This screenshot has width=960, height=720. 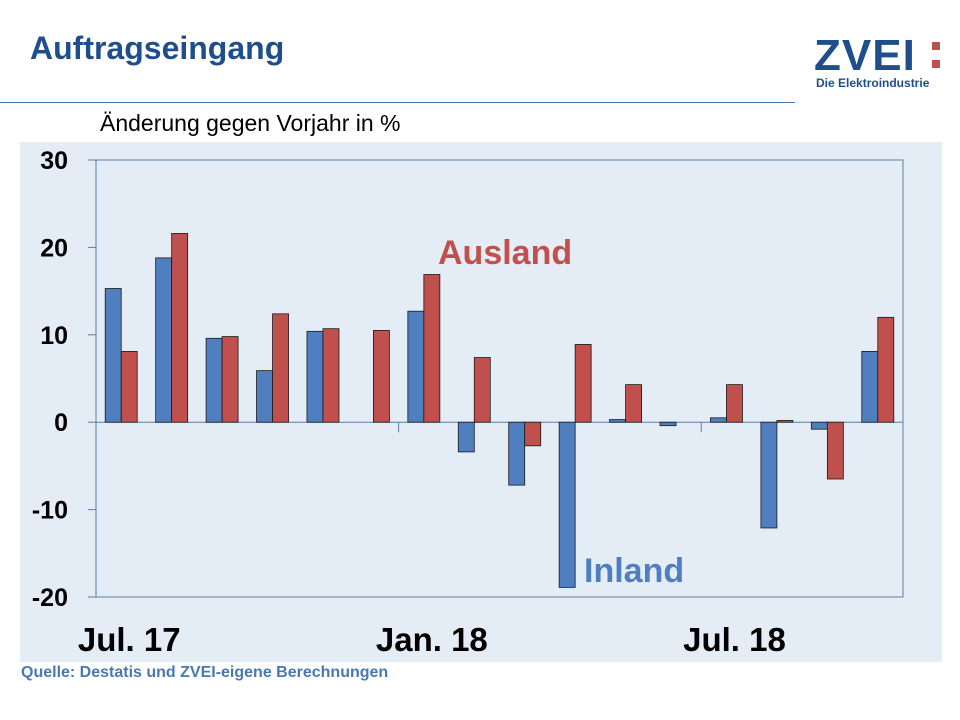 I want to click on x-tick-label: Jan. 18, so click(x=432, y=639).